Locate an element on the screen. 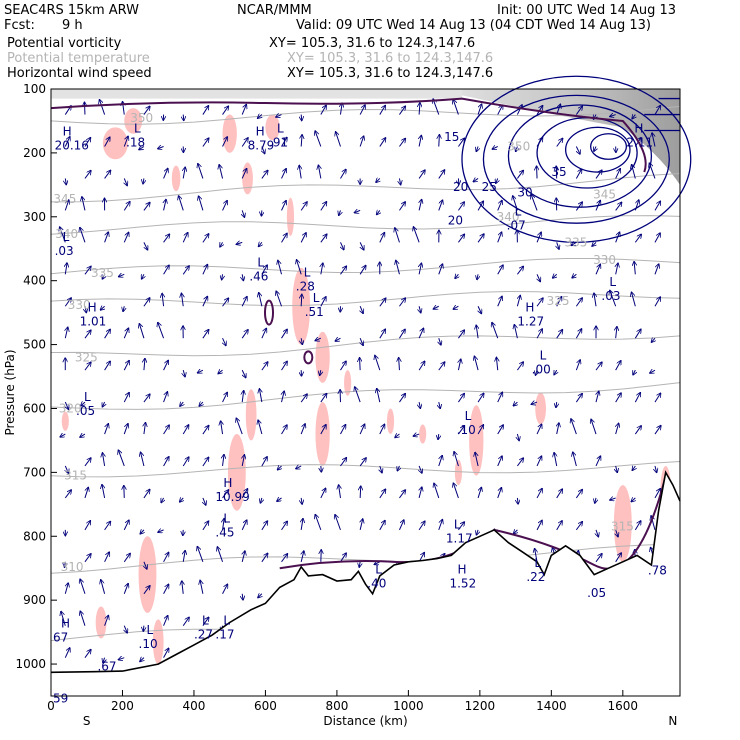 The image size is (740, 740). extremum-value-28: .78 is located at coordinates (657, 571).